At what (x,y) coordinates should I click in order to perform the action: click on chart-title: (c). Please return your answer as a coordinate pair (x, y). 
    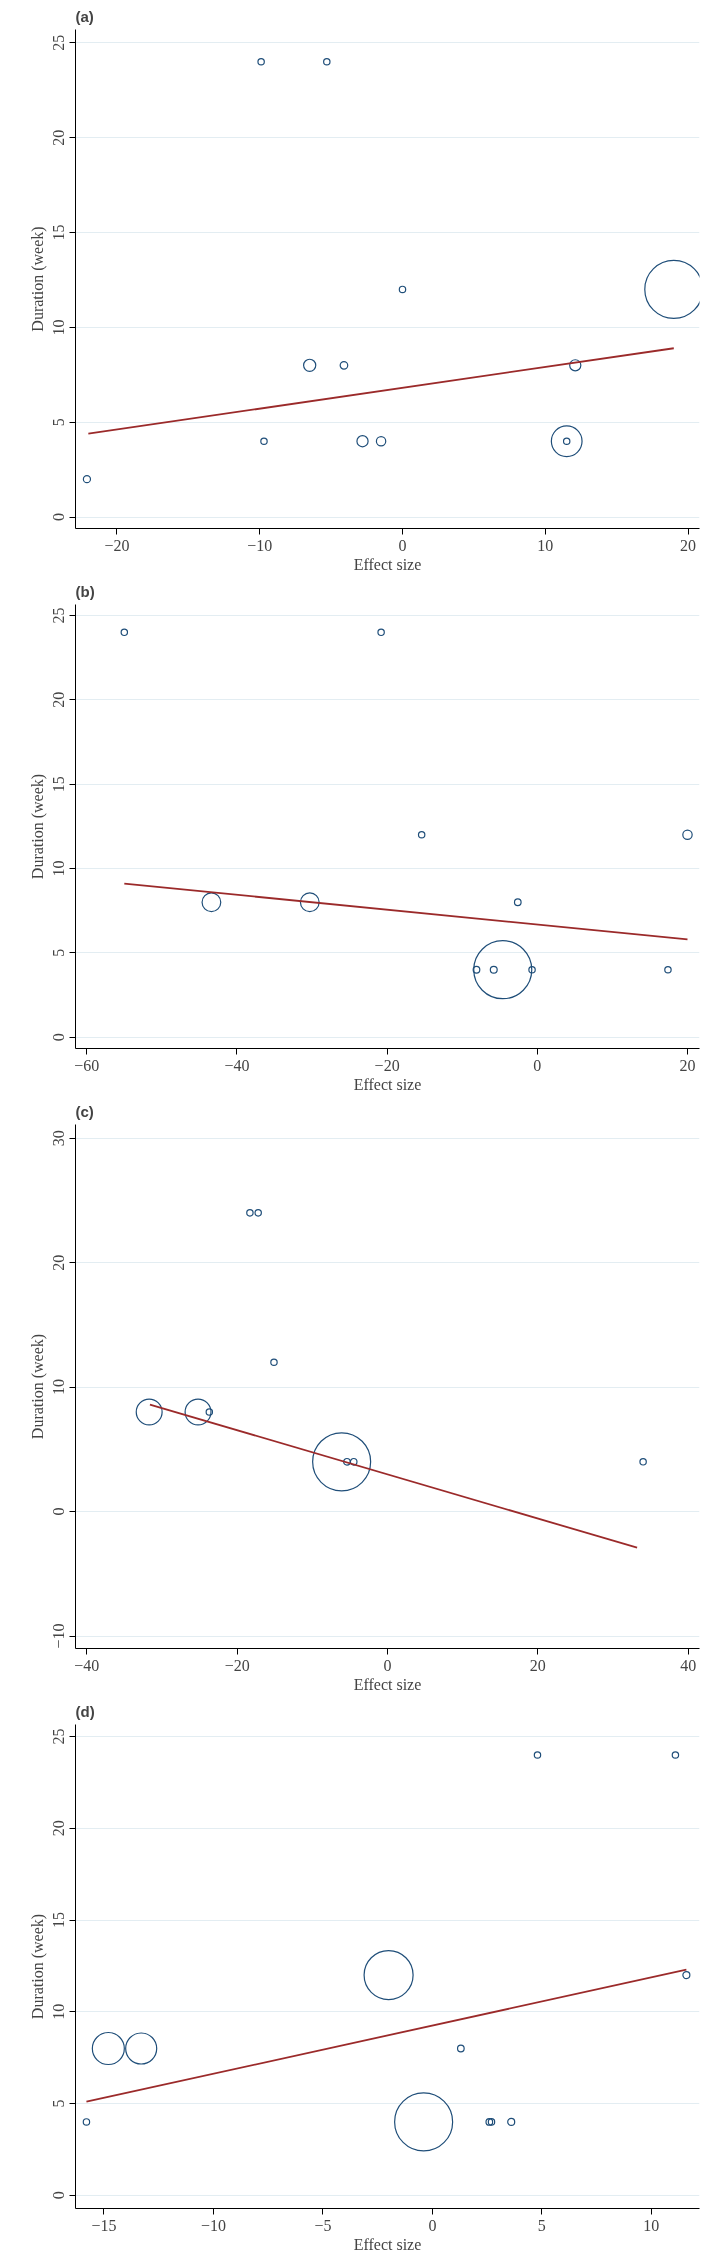
    Looking at the image, I should click on (84, 1111).